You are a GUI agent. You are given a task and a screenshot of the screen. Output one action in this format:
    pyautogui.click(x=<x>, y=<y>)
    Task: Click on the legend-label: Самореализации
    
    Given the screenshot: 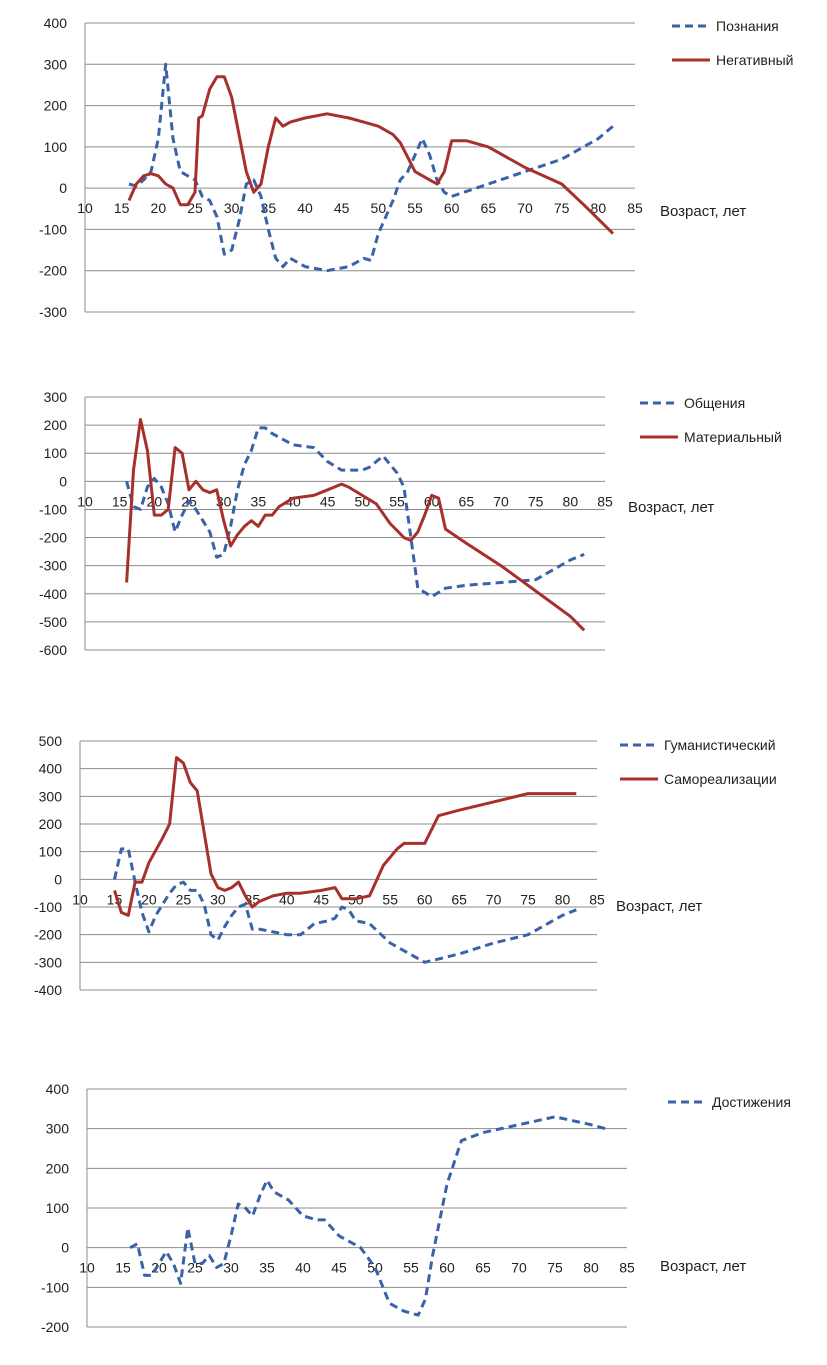 What is the action you would take?
    pyautogui.click(x=720, y=779)
    